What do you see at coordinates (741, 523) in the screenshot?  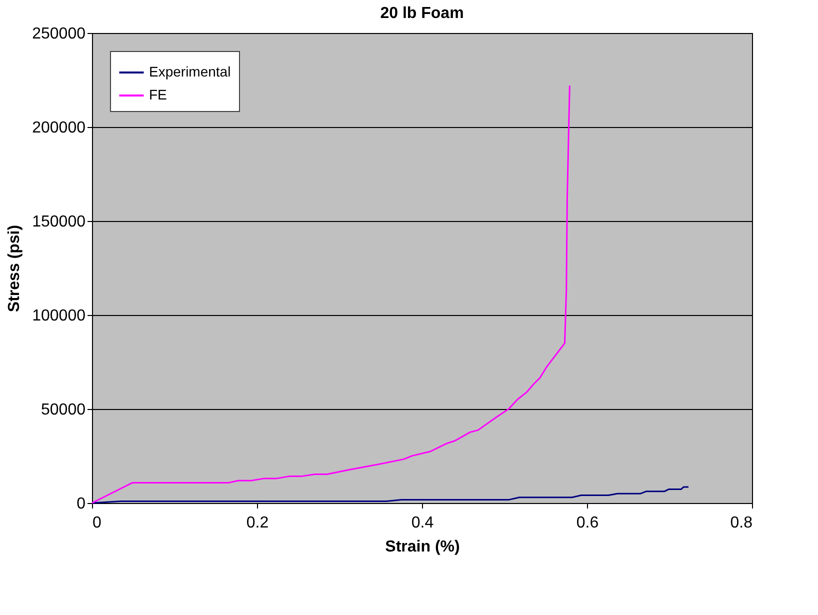 I see `x-tick-label: 0.8` at bounding box center [741, 523].